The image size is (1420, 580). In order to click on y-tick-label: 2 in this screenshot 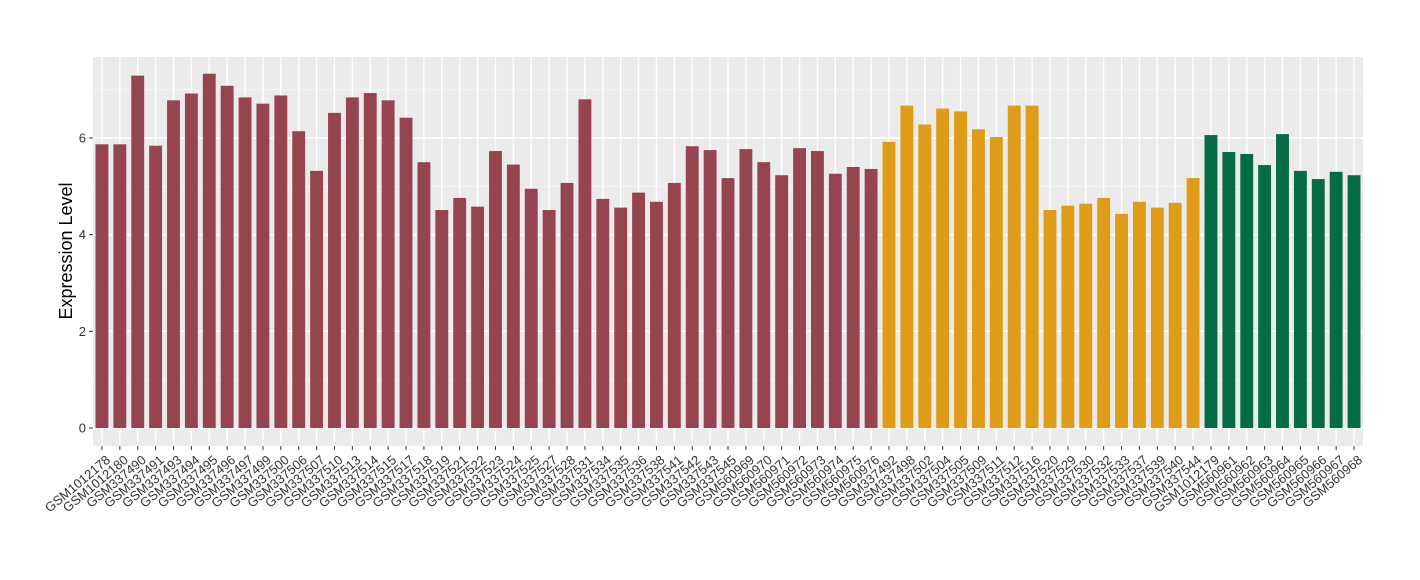, I will do `click(82, 331)`.